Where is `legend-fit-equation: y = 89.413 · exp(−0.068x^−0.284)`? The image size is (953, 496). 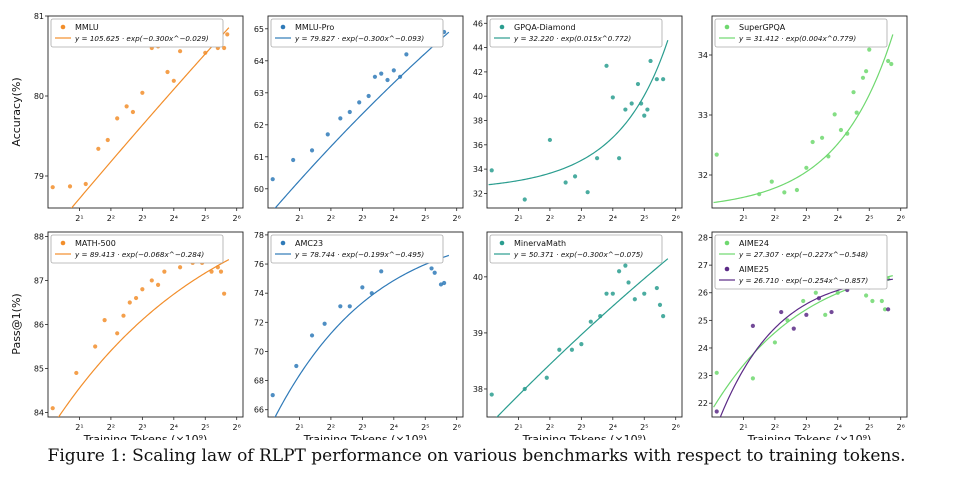
legend-fit-equation: y = 89.413 · exp(−0.068x^−0.284) is located at coordinates (139, 254).